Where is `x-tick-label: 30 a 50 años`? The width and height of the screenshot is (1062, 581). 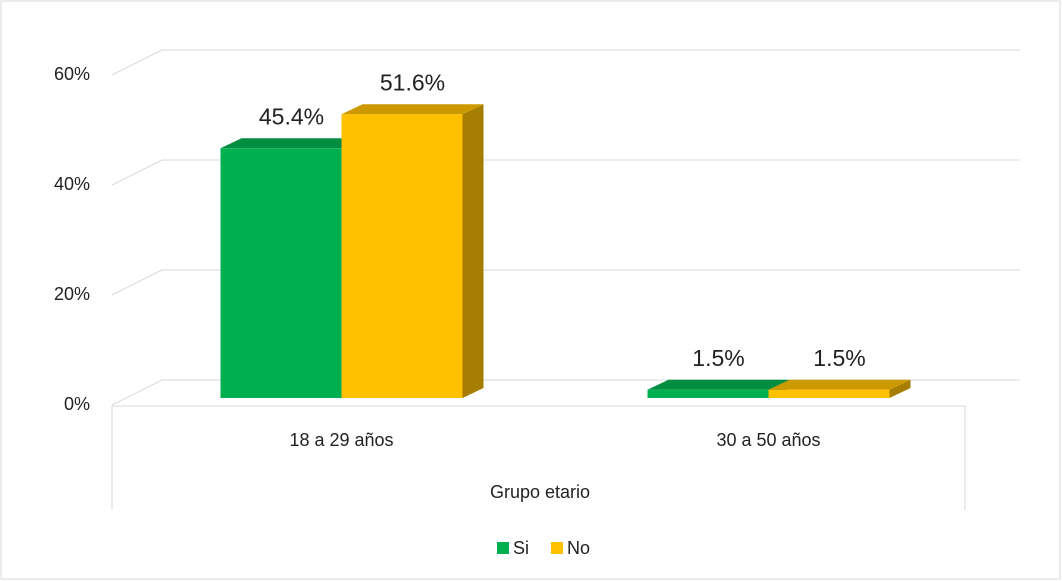 x-tick-label: 30 a 50 años is located at coordinates (768, 440).